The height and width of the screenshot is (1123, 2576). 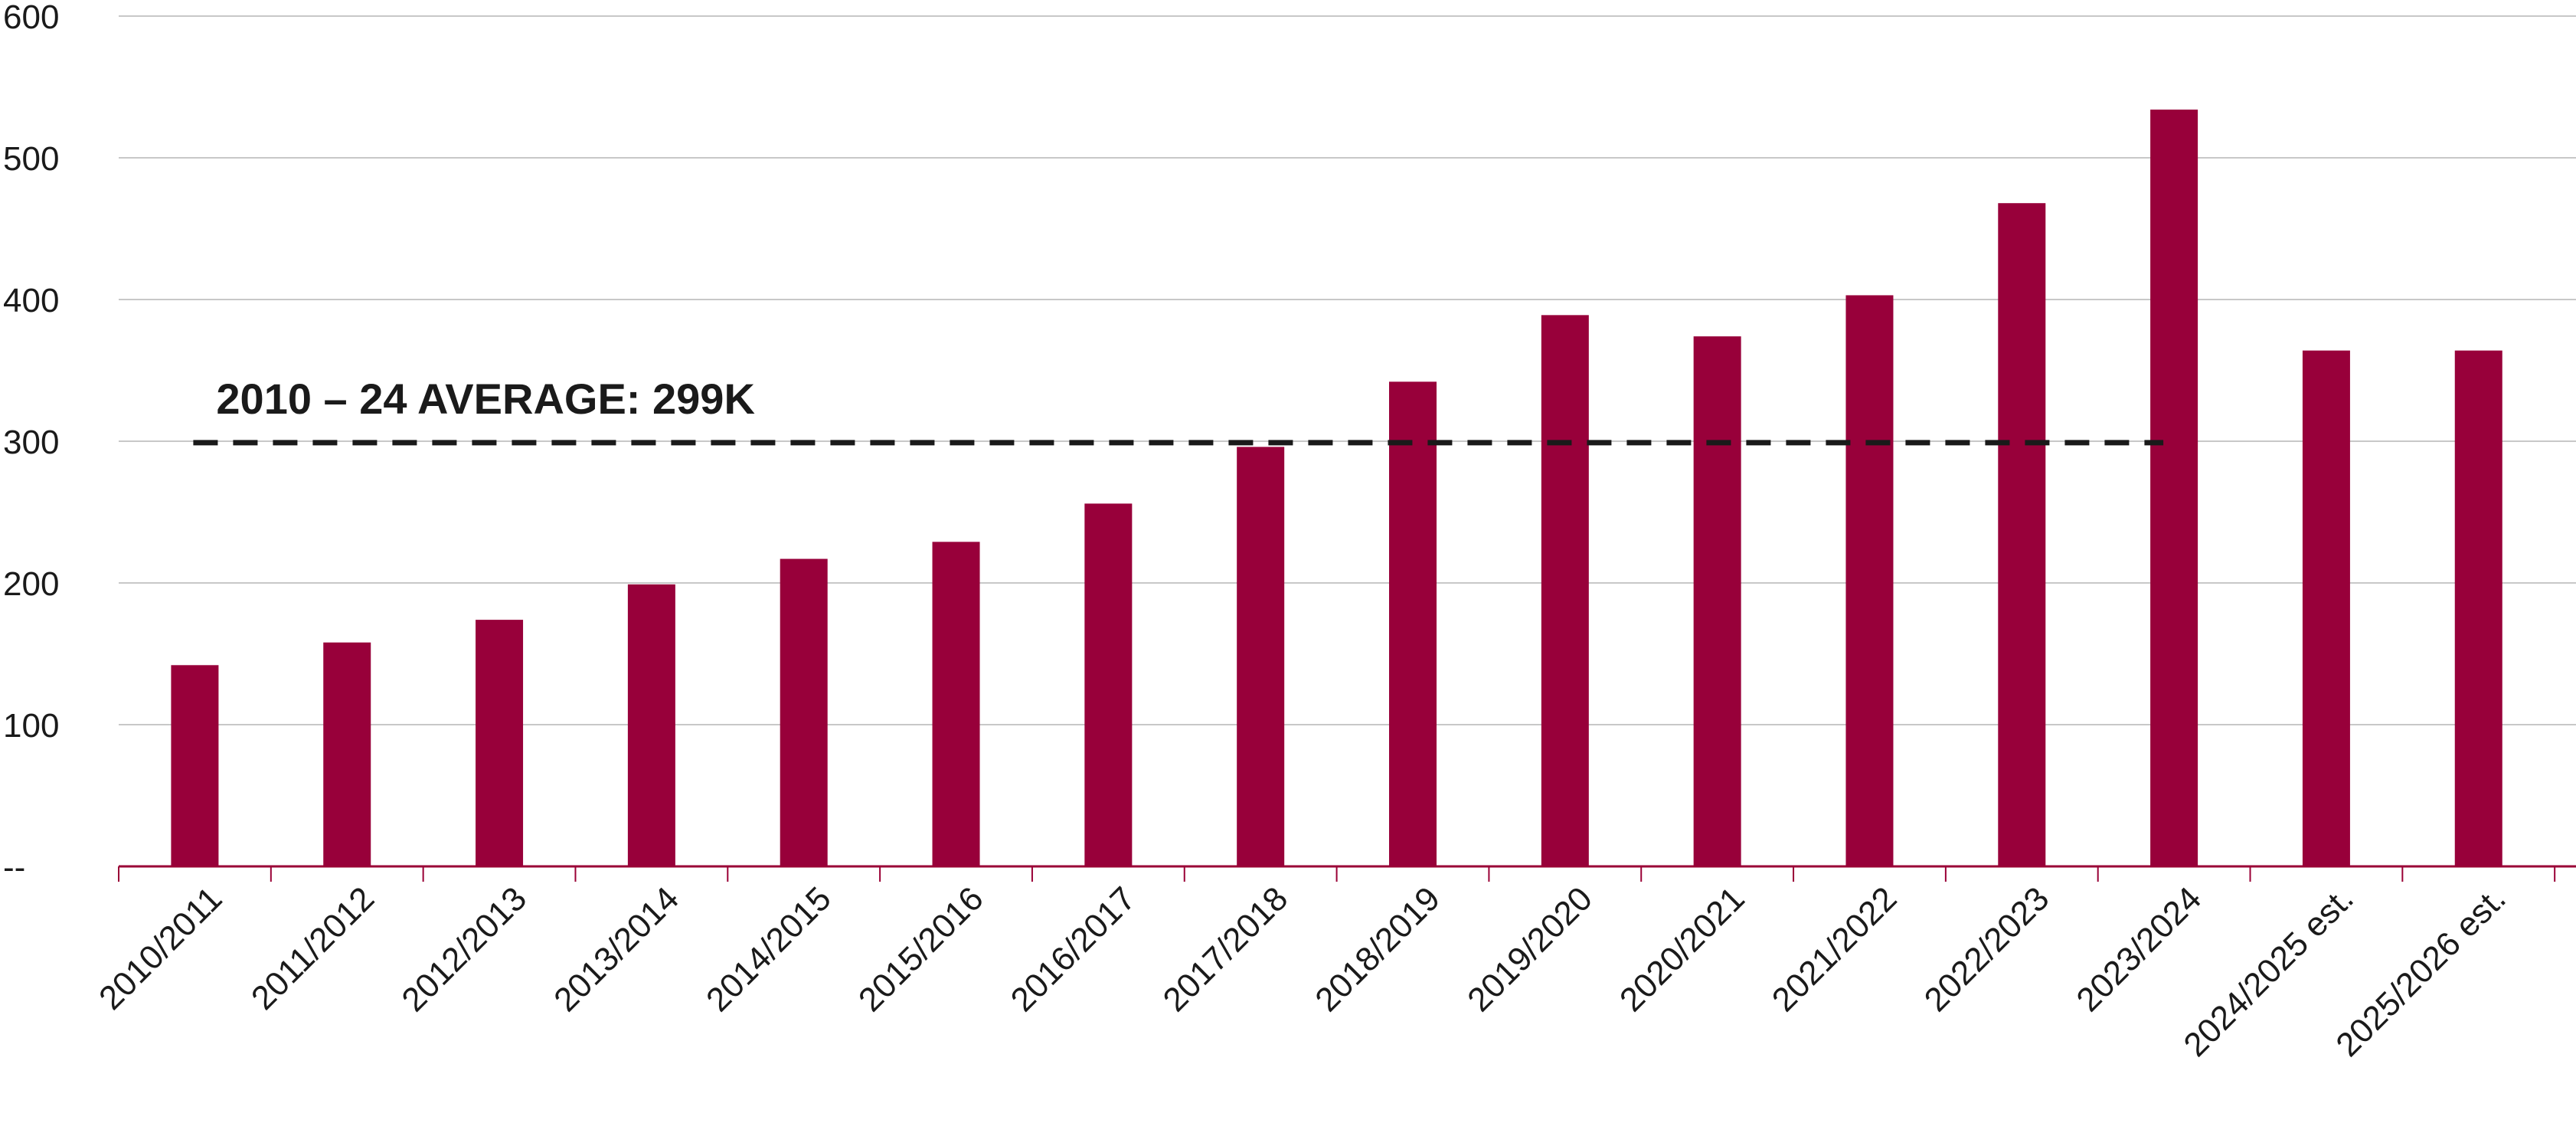 I want to click on y-tick-label: 400, so click(x=31, y=301).